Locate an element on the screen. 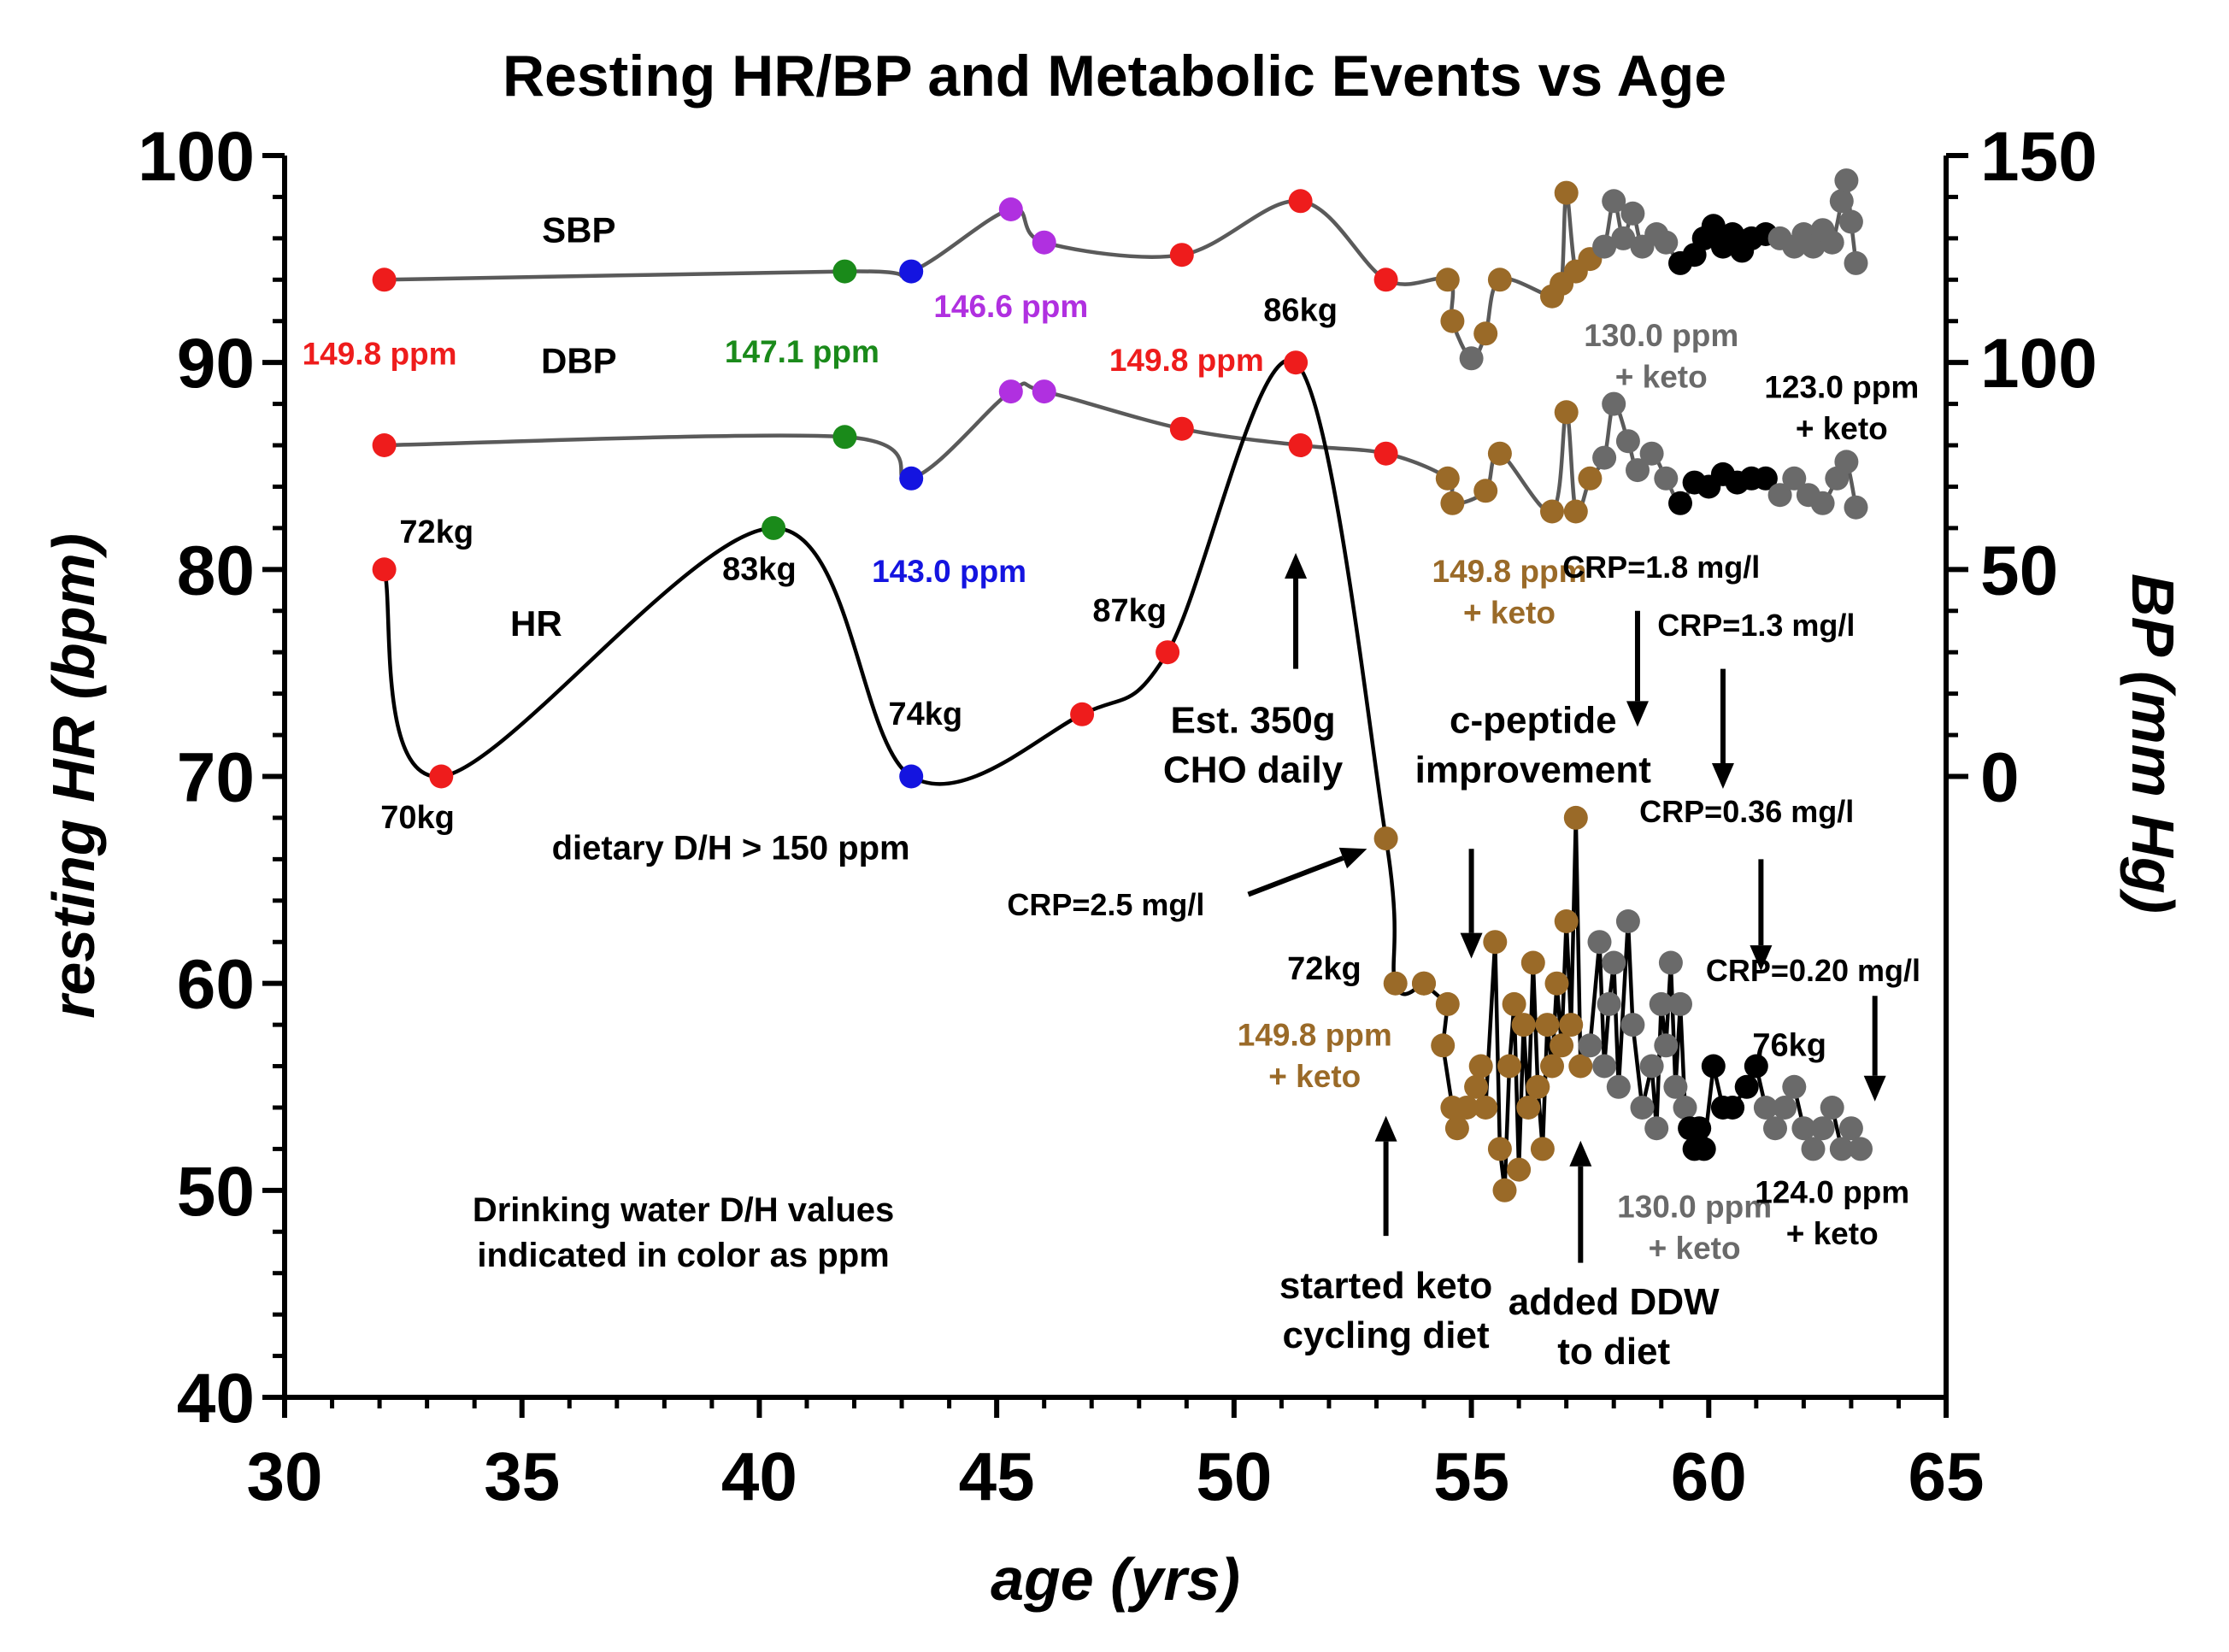 The height and width of the screenshot is (1652, 2229). ppm-label-line: 149.8 ppm is located at coordinates (380, 354).